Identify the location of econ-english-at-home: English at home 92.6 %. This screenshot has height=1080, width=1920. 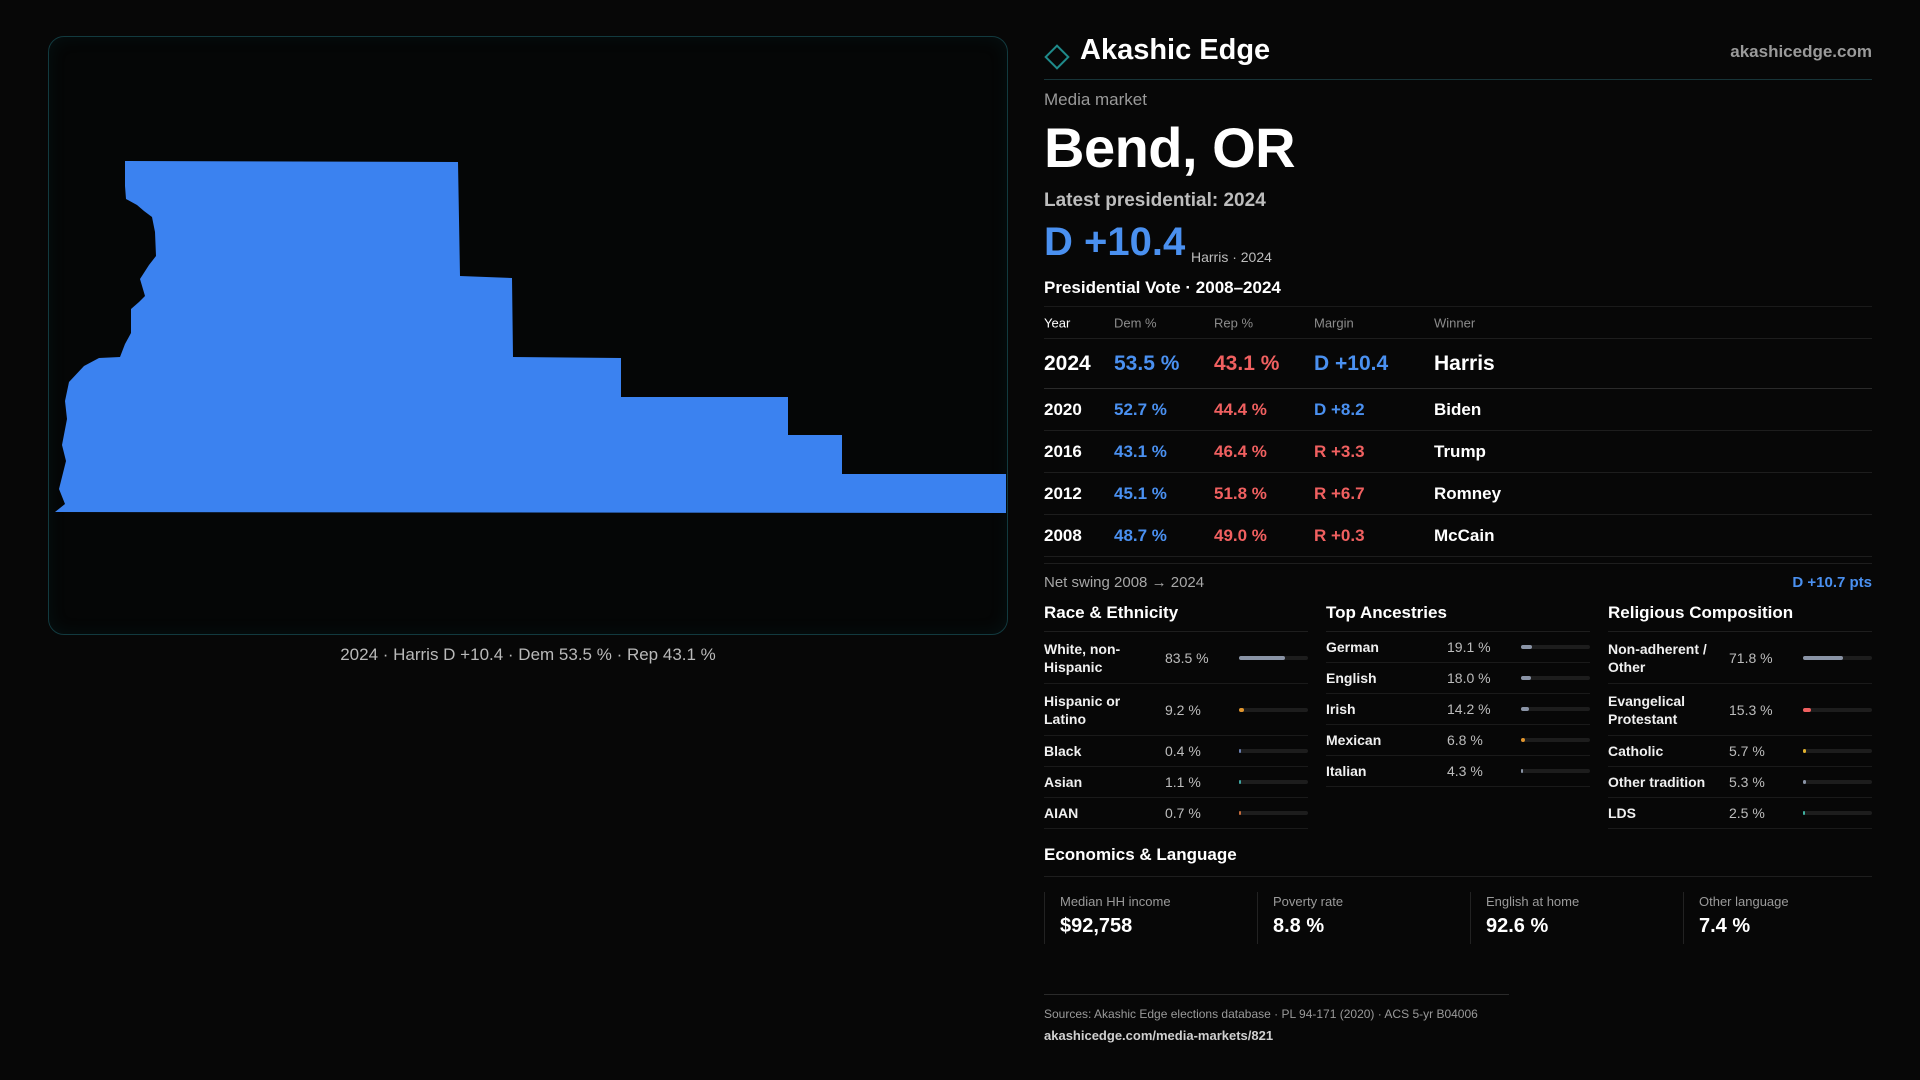
(1576, 918).